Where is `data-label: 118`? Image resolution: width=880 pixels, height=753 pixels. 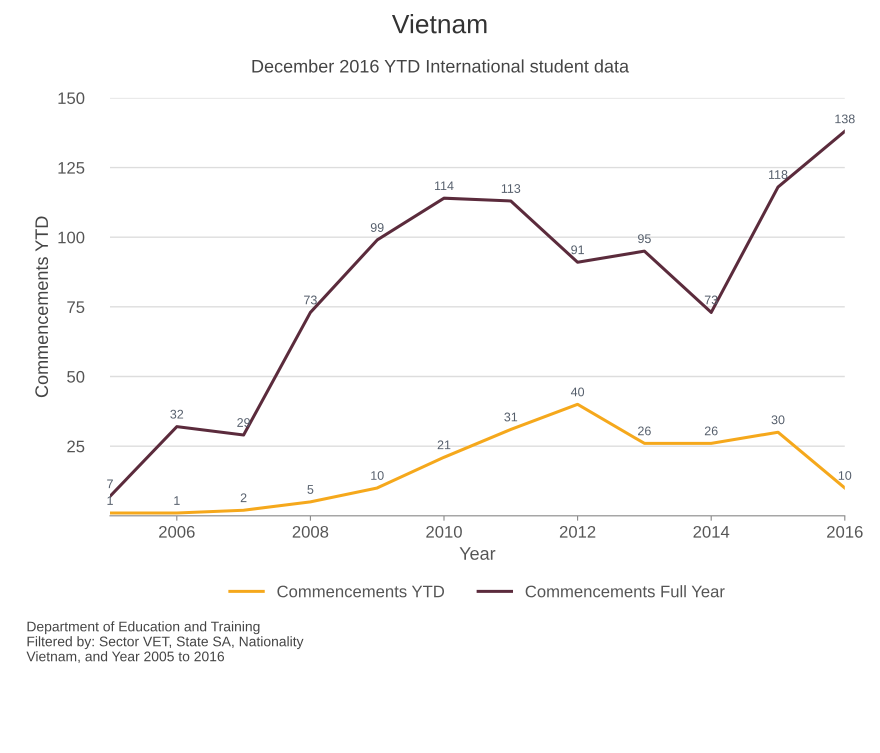 data-label: 118 is located at coordinates (778, 175).